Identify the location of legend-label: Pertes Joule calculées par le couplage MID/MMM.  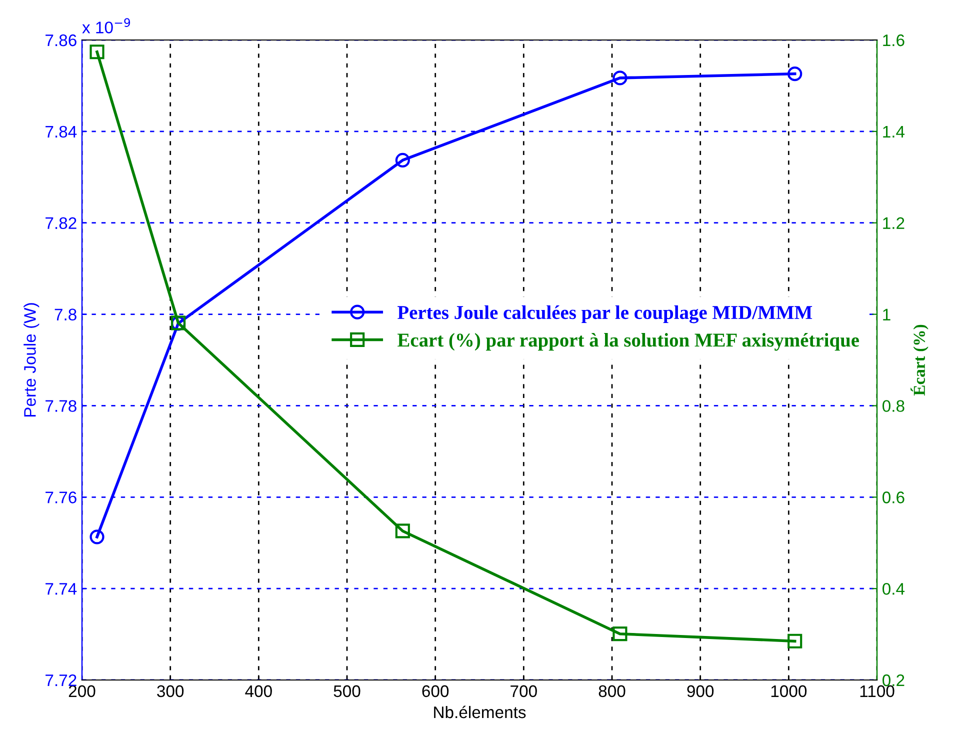
(605, 314).